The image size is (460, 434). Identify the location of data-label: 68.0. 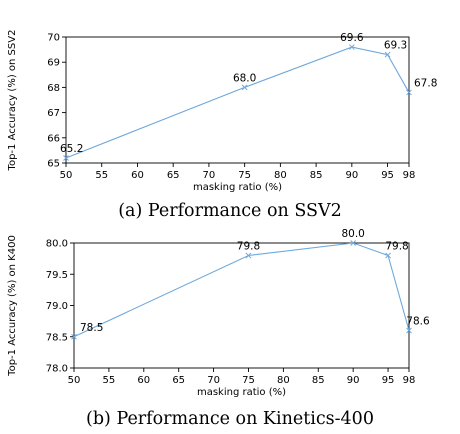
(244, 78).